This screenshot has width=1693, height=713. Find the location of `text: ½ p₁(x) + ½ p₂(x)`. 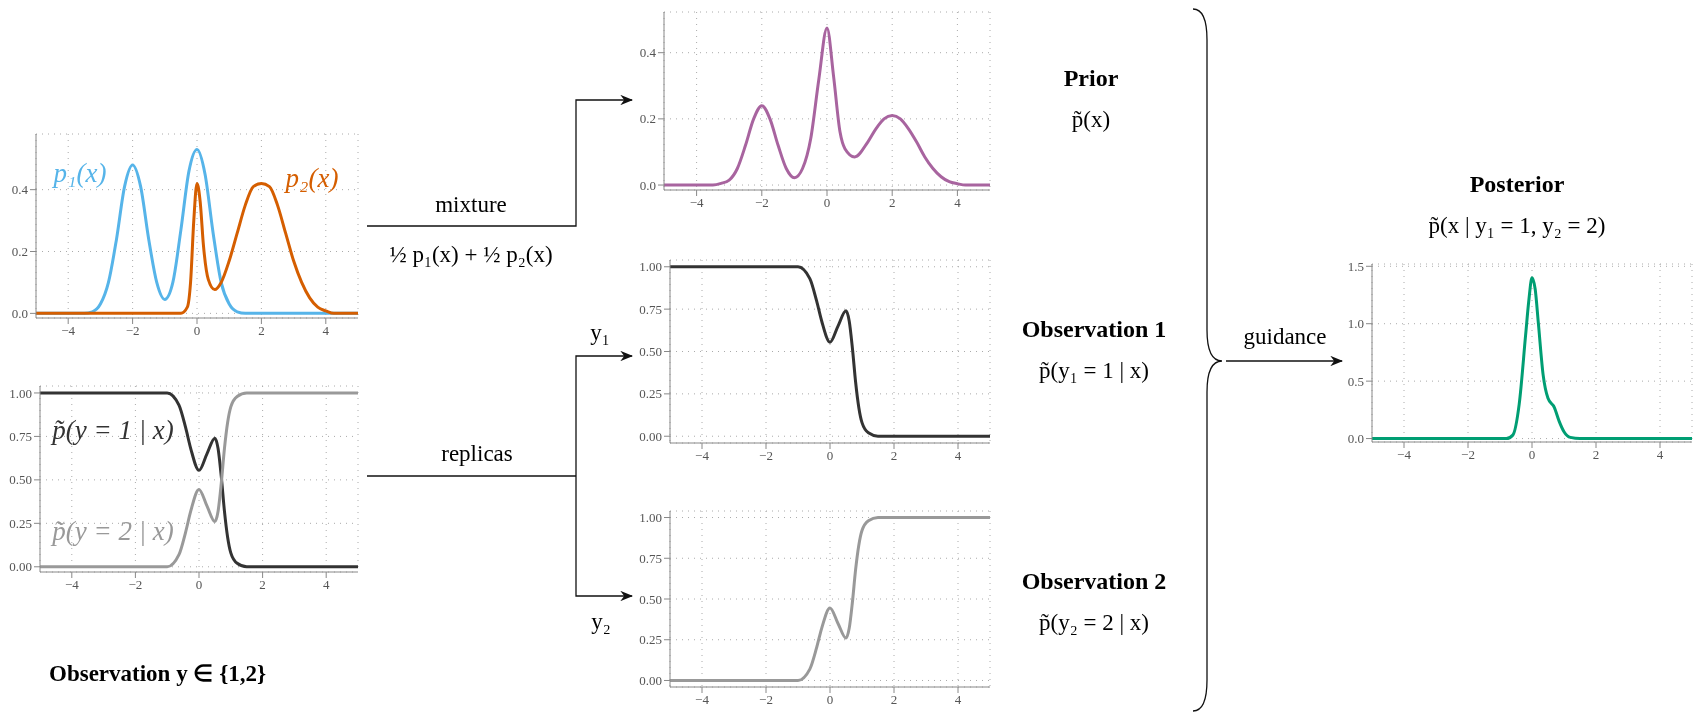

text: ½ p₁(x) + ½ p₂(x) is located at coordinates (471, 255).